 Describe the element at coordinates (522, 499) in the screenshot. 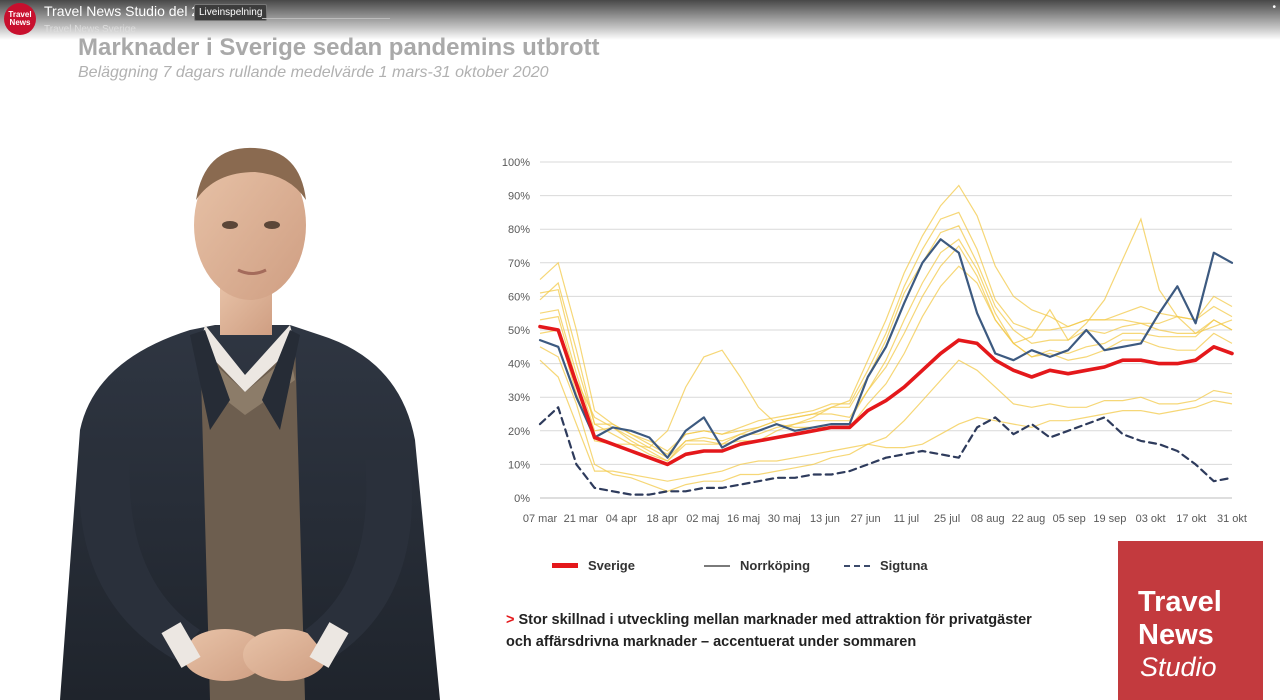

I see `y-tick-label: 0%` at that location.